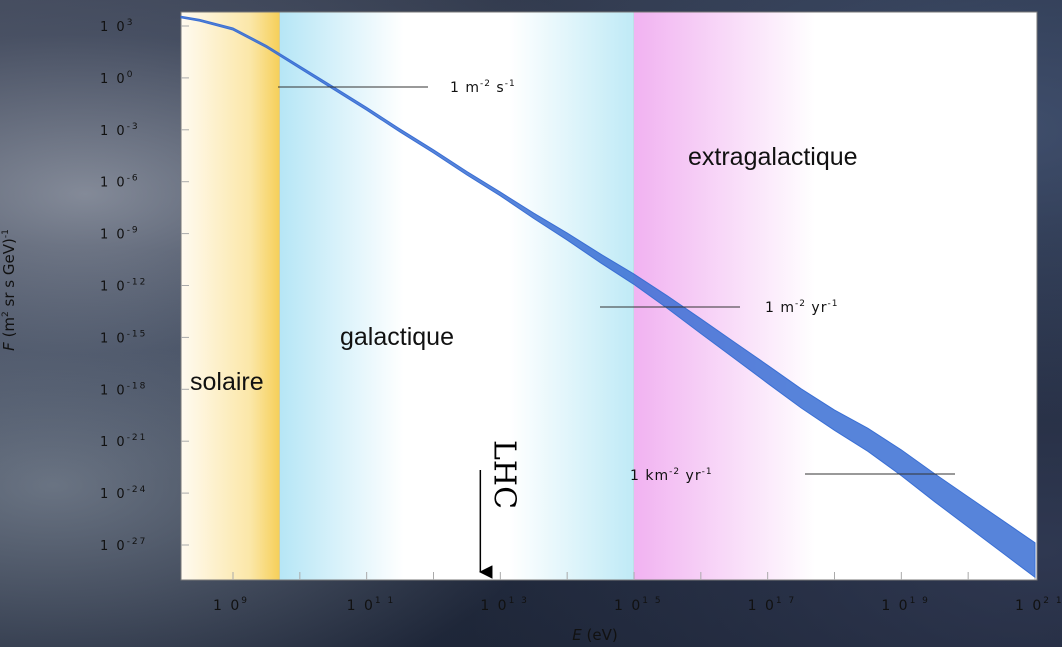 The height and width of the screenshot is (647, 1062). What do you see at coordinates (120, 182) in the screenshot?
I see `y-tick-label: 1 0-6` at bounding box center [120, 182].